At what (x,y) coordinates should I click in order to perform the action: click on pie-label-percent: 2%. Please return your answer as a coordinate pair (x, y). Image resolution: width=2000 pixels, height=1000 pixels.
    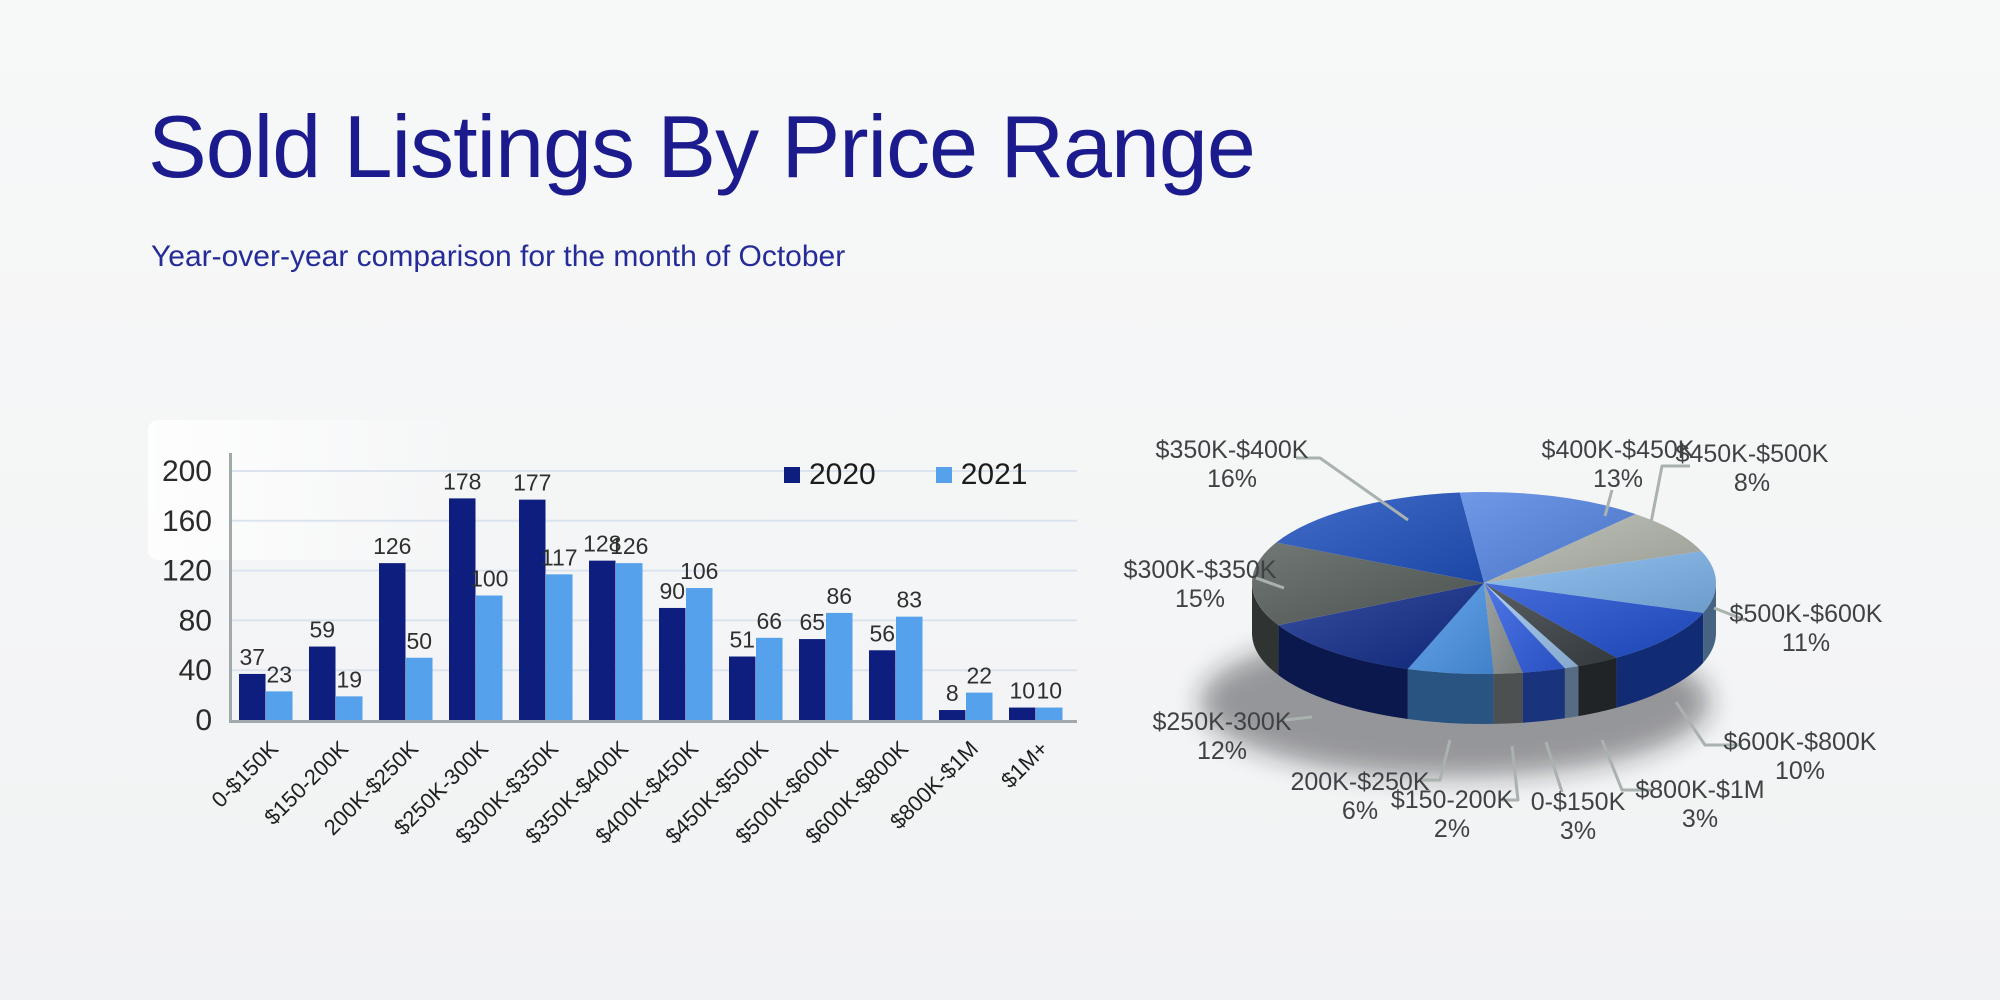
    Looking at the image, I should click on (1452, 829).